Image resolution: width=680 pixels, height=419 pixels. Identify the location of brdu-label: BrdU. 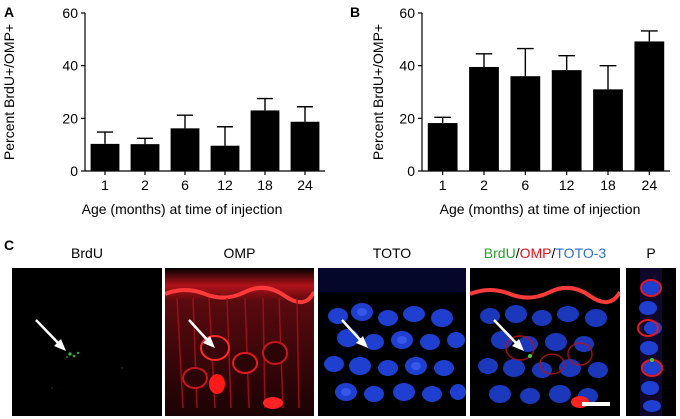
(87, 253).